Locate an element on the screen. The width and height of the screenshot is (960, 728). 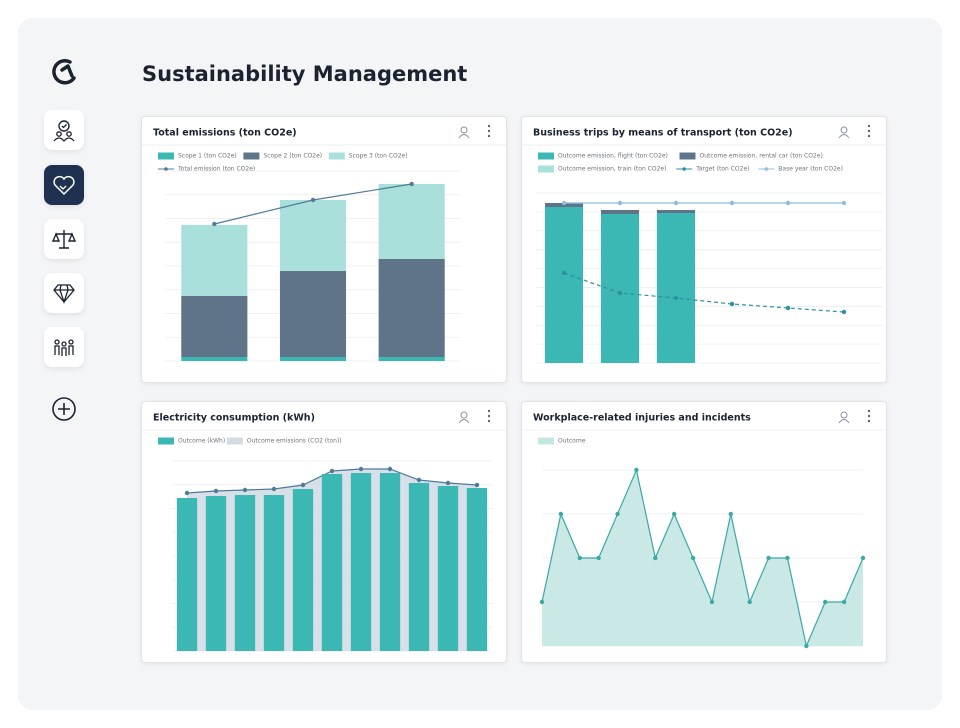
add-button is located at coordinates (64, 409).